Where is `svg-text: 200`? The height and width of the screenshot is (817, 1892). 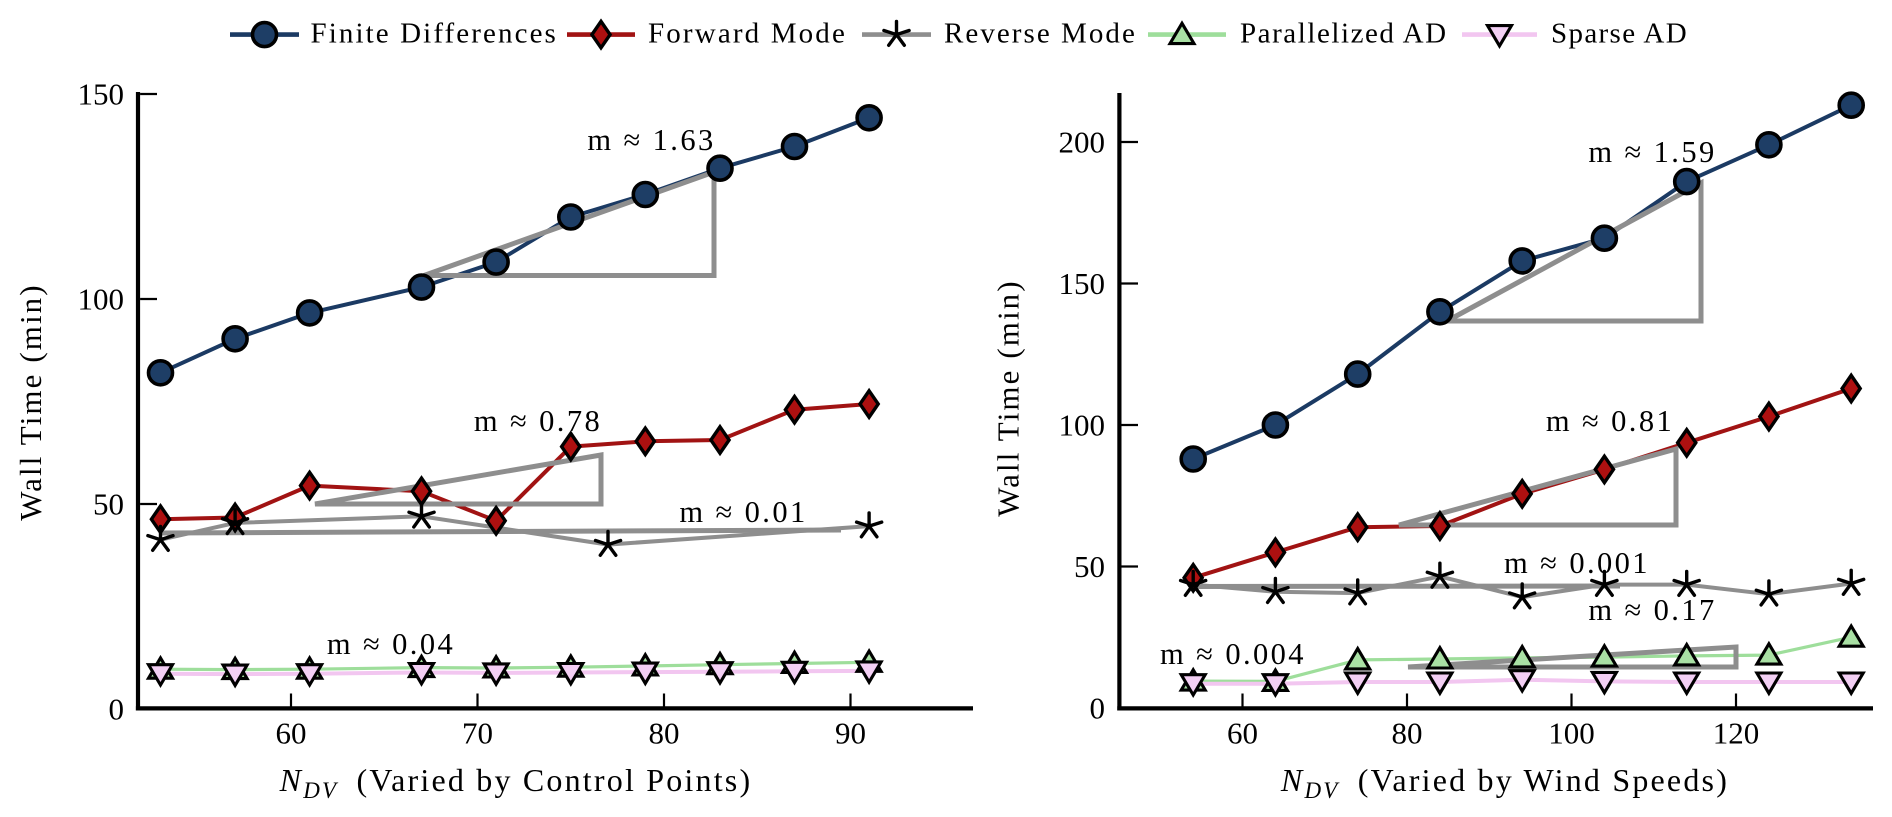
svg-text: 200 is located at coordinates (1082, 141).